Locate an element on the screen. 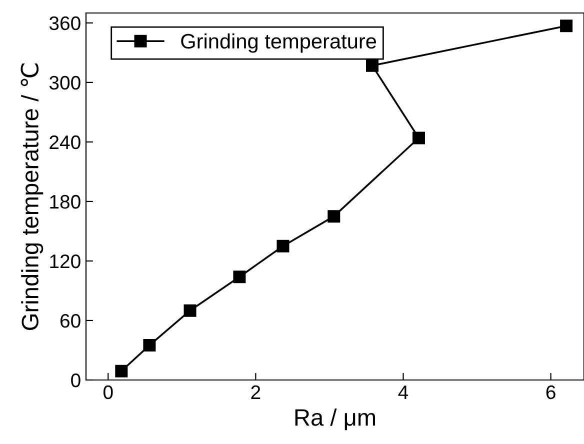 This screenshot has height=444, width=584. y-tick-label: 0 is located at coordinates (75, 380).